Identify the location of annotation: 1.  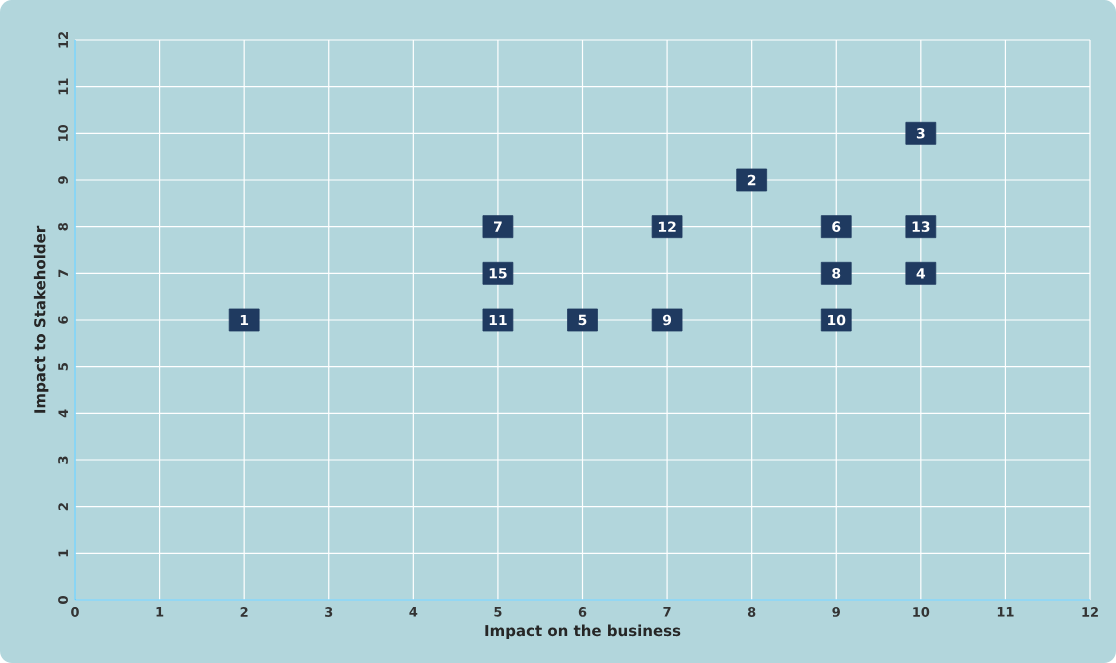
(244, 320).